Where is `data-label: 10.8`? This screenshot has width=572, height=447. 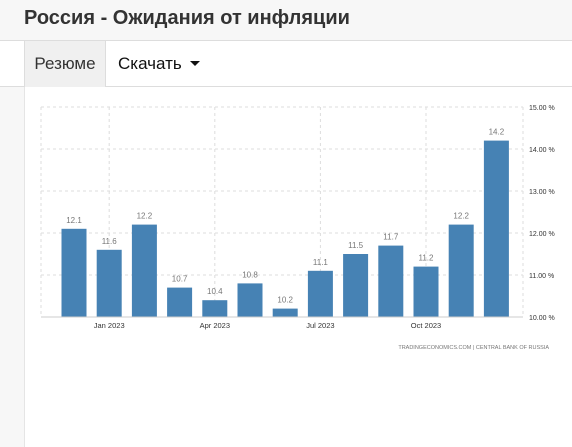 data-label: 10.8 is located at coordinates (250, 274).